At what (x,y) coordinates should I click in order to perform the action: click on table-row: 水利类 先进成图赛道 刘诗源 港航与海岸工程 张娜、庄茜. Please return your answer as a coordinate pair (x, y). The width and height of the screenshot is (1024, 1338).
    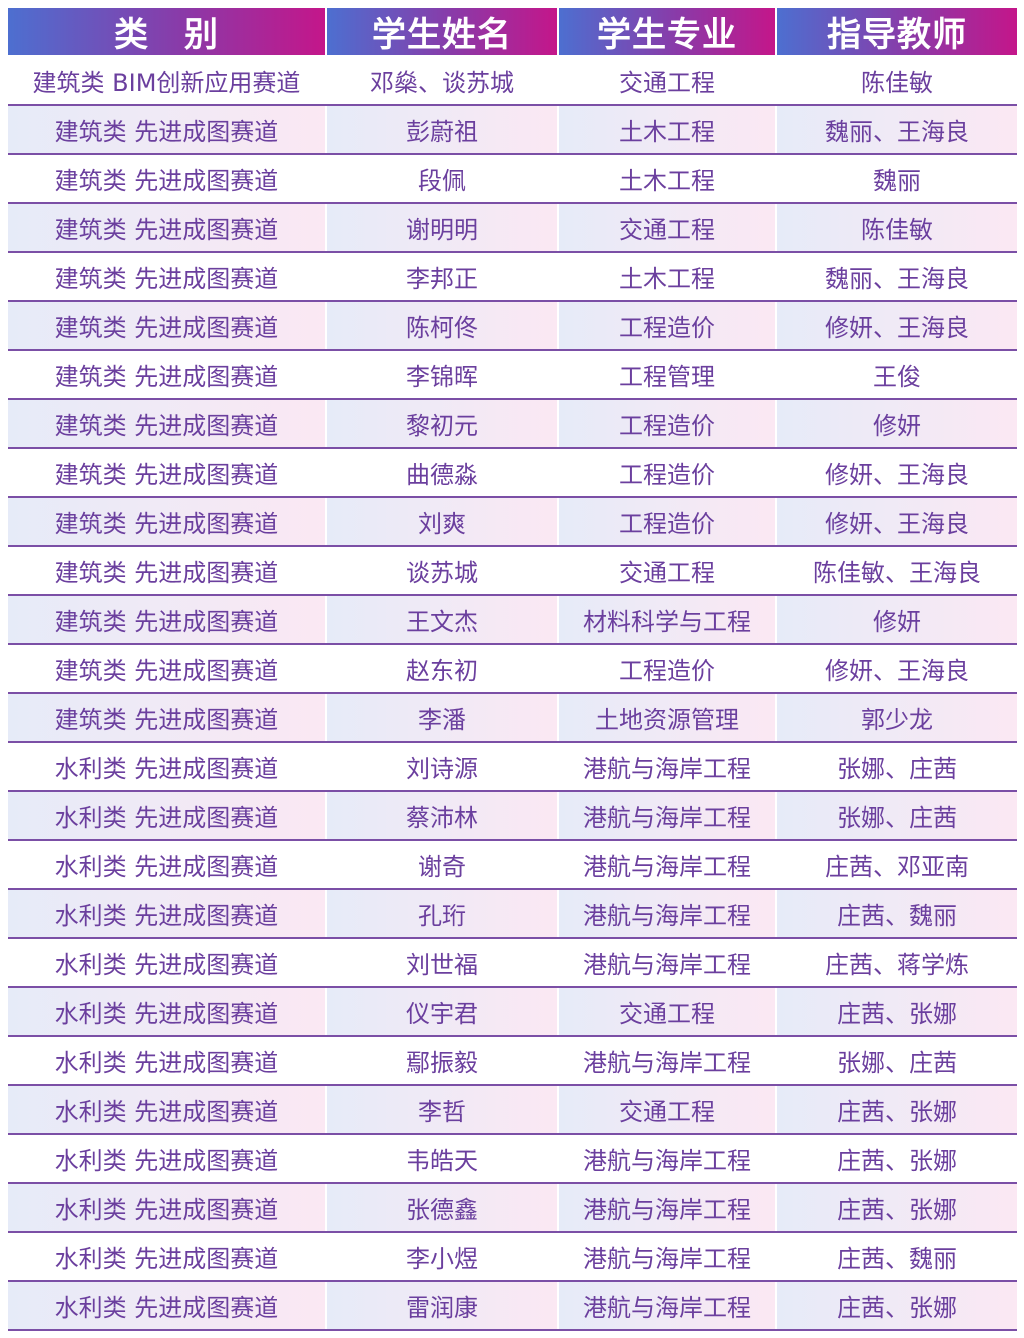
    Looking at the image, I should click on (512, 767).